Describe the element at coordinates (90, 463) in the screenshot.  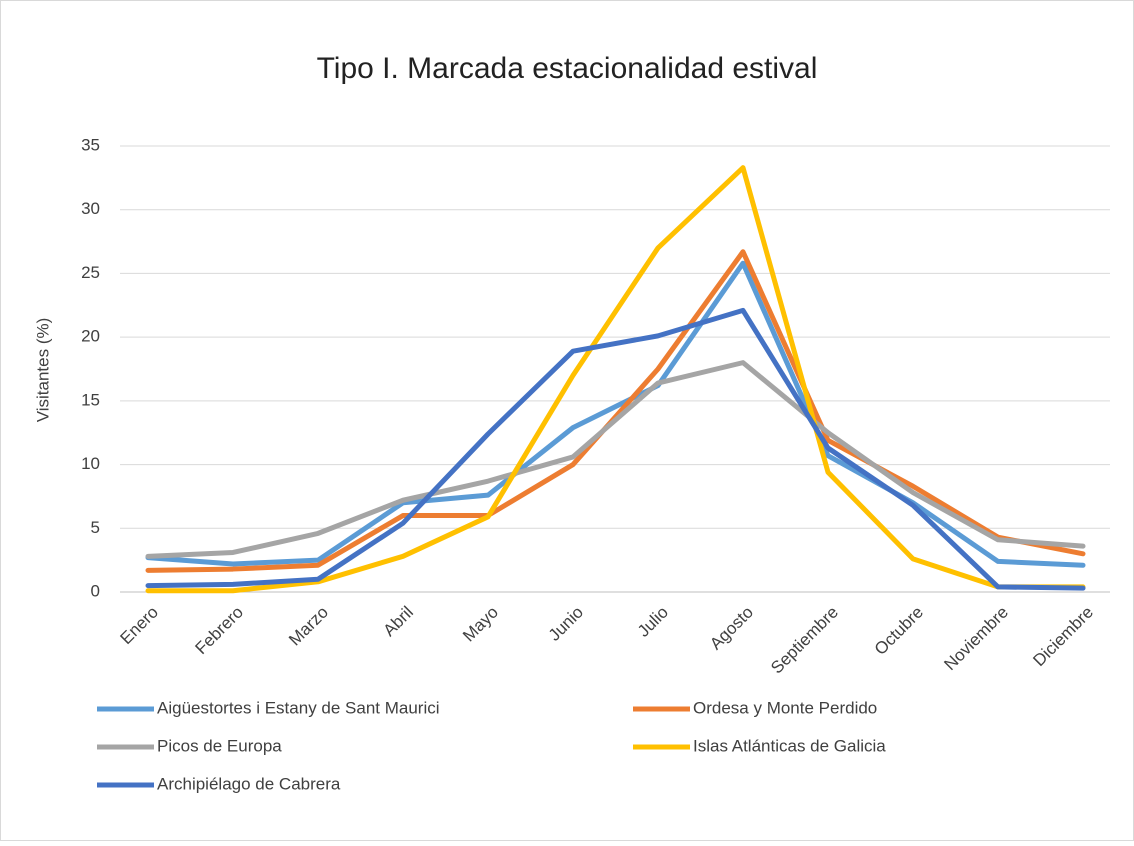
I see `y-tick-label: 10` at that location.